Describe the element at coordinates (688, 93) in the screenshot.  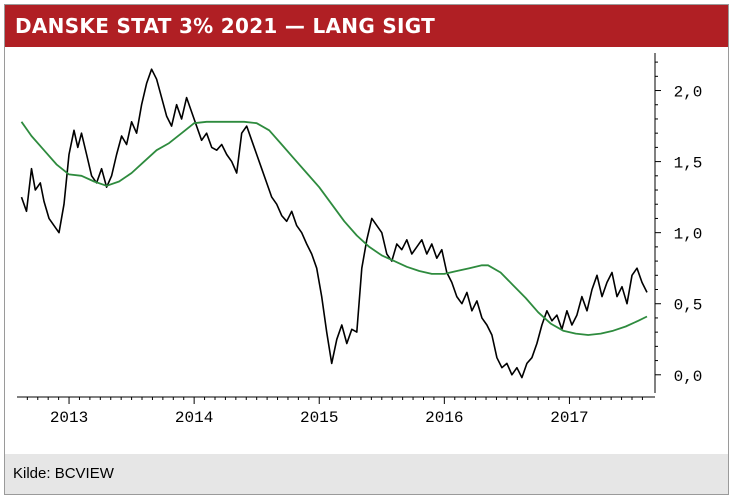
I see `y-tick-label: 2,0` at that location.